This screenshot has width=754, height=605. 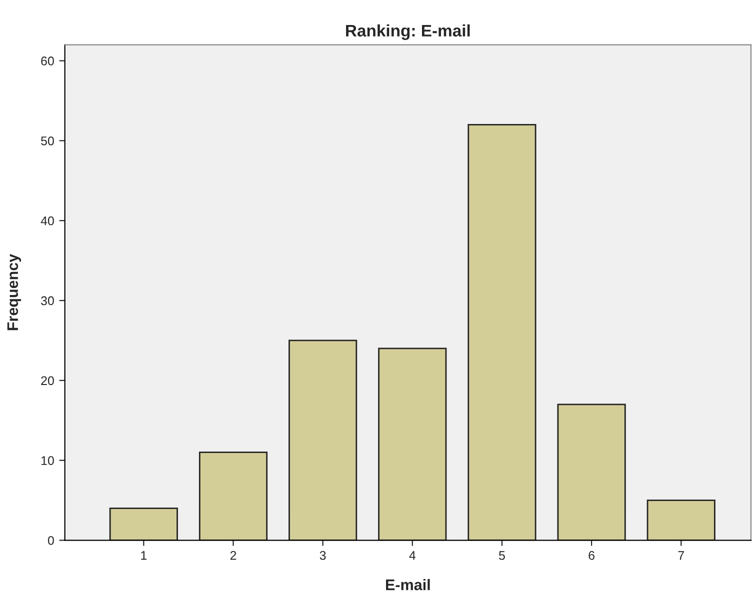 What do you see at coordinates (47, 61) in the screenshot?
I see `y-tick-label: 60` at bounding box center [47, 61].